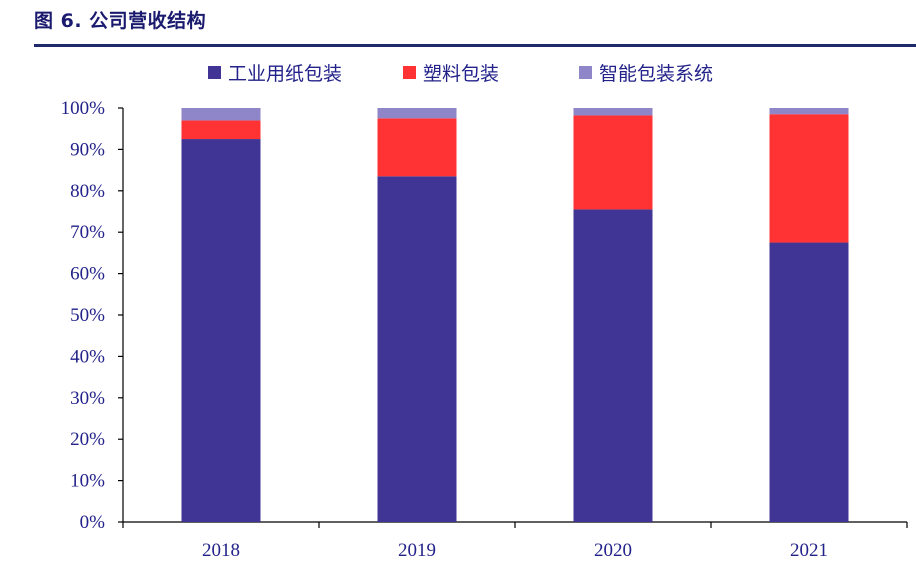 The image size is (916, 564). Describe the element at coordinates (87, 315) in the screenshot. I see `y-tick-label: 50%` at that location.